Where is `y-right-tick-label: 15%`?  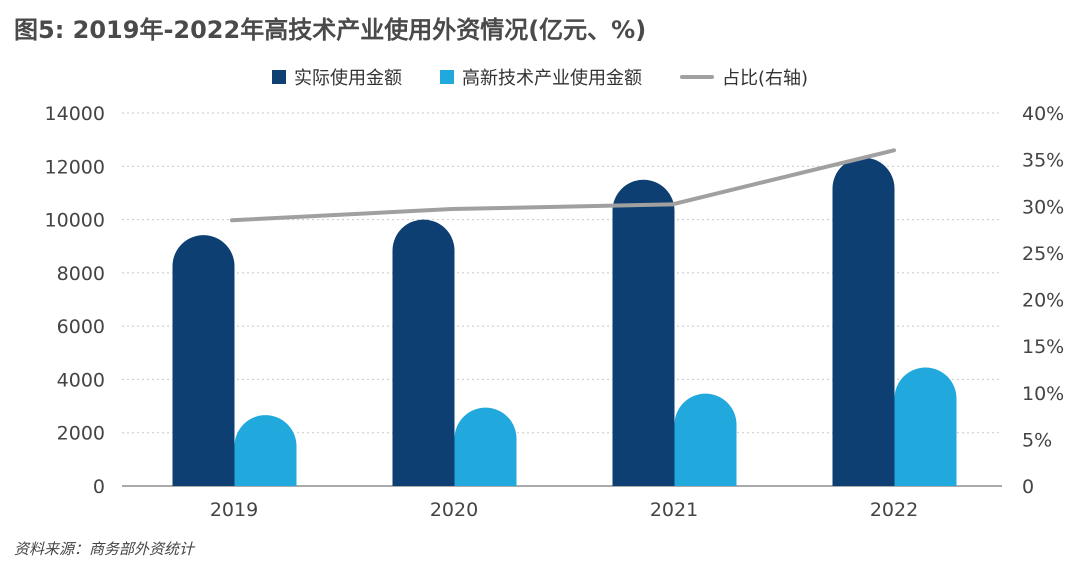 y-right-tick-label: 15% is located at coordinates (1043, 347).